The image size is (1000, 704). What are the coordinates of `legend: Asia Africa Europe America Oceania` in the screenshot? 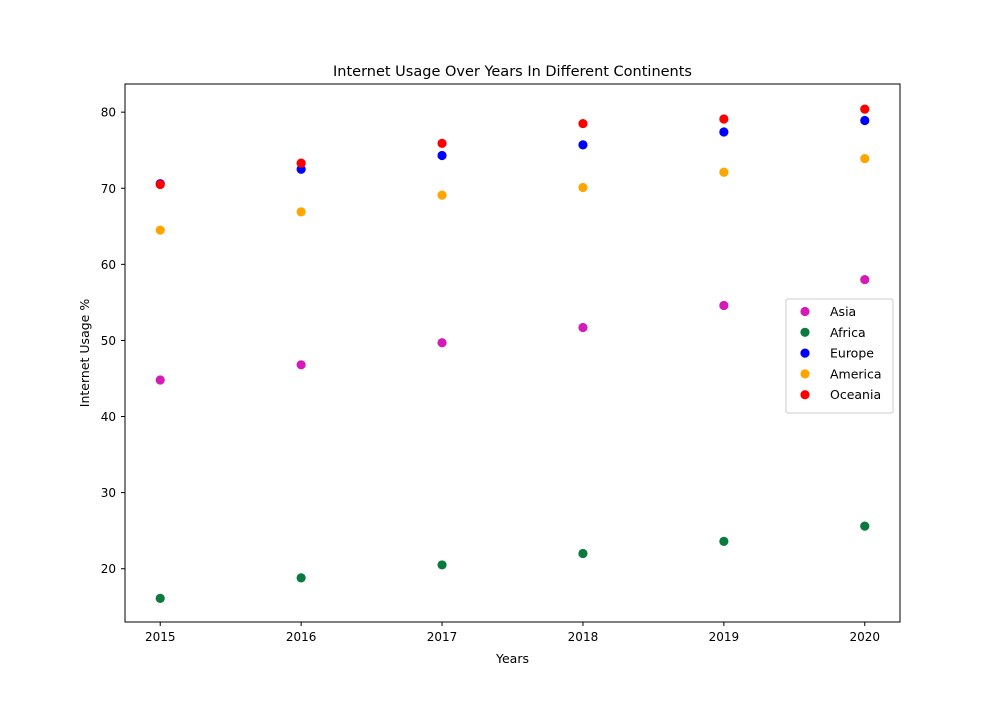 It's located at (839, 356).